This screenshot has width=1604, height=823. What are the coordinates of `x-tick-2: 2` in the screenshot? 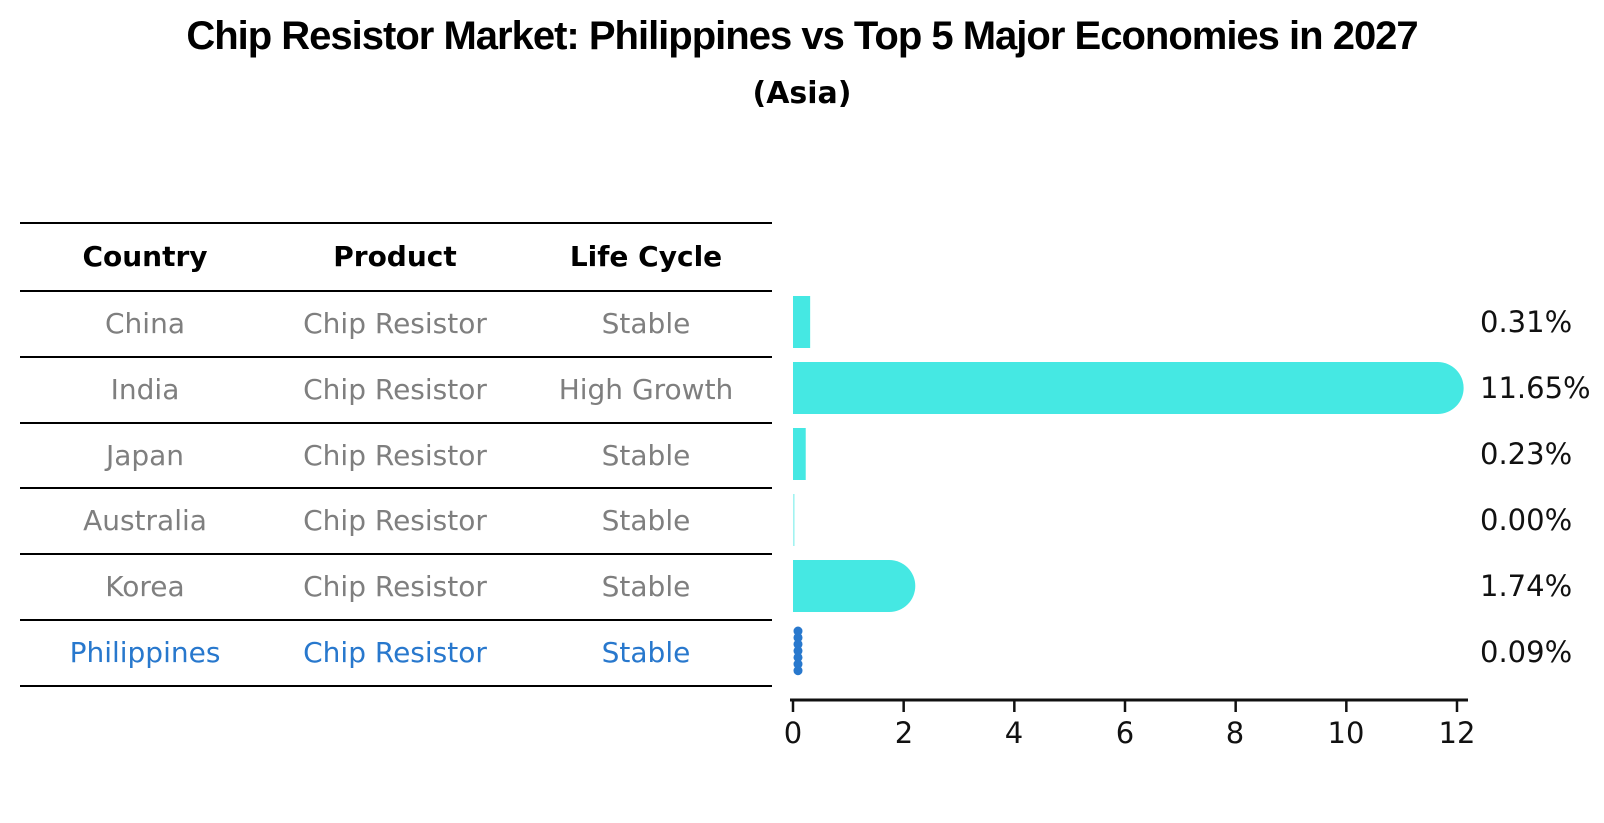 It's located at (904, 733).